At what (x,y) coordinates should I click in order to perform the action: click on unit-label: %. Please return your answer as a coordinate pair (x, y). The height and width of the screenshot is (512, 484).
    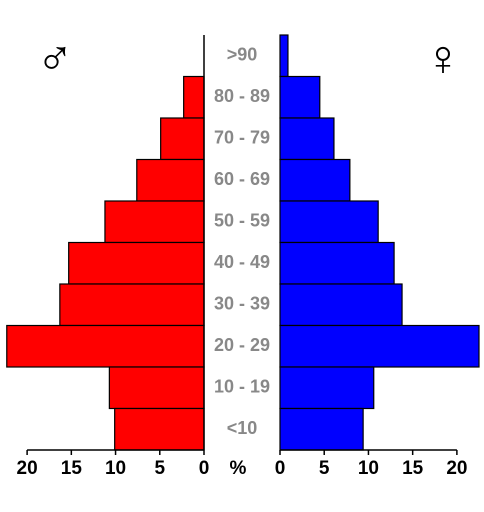
    Looking at the image, I should click on (238, 468).